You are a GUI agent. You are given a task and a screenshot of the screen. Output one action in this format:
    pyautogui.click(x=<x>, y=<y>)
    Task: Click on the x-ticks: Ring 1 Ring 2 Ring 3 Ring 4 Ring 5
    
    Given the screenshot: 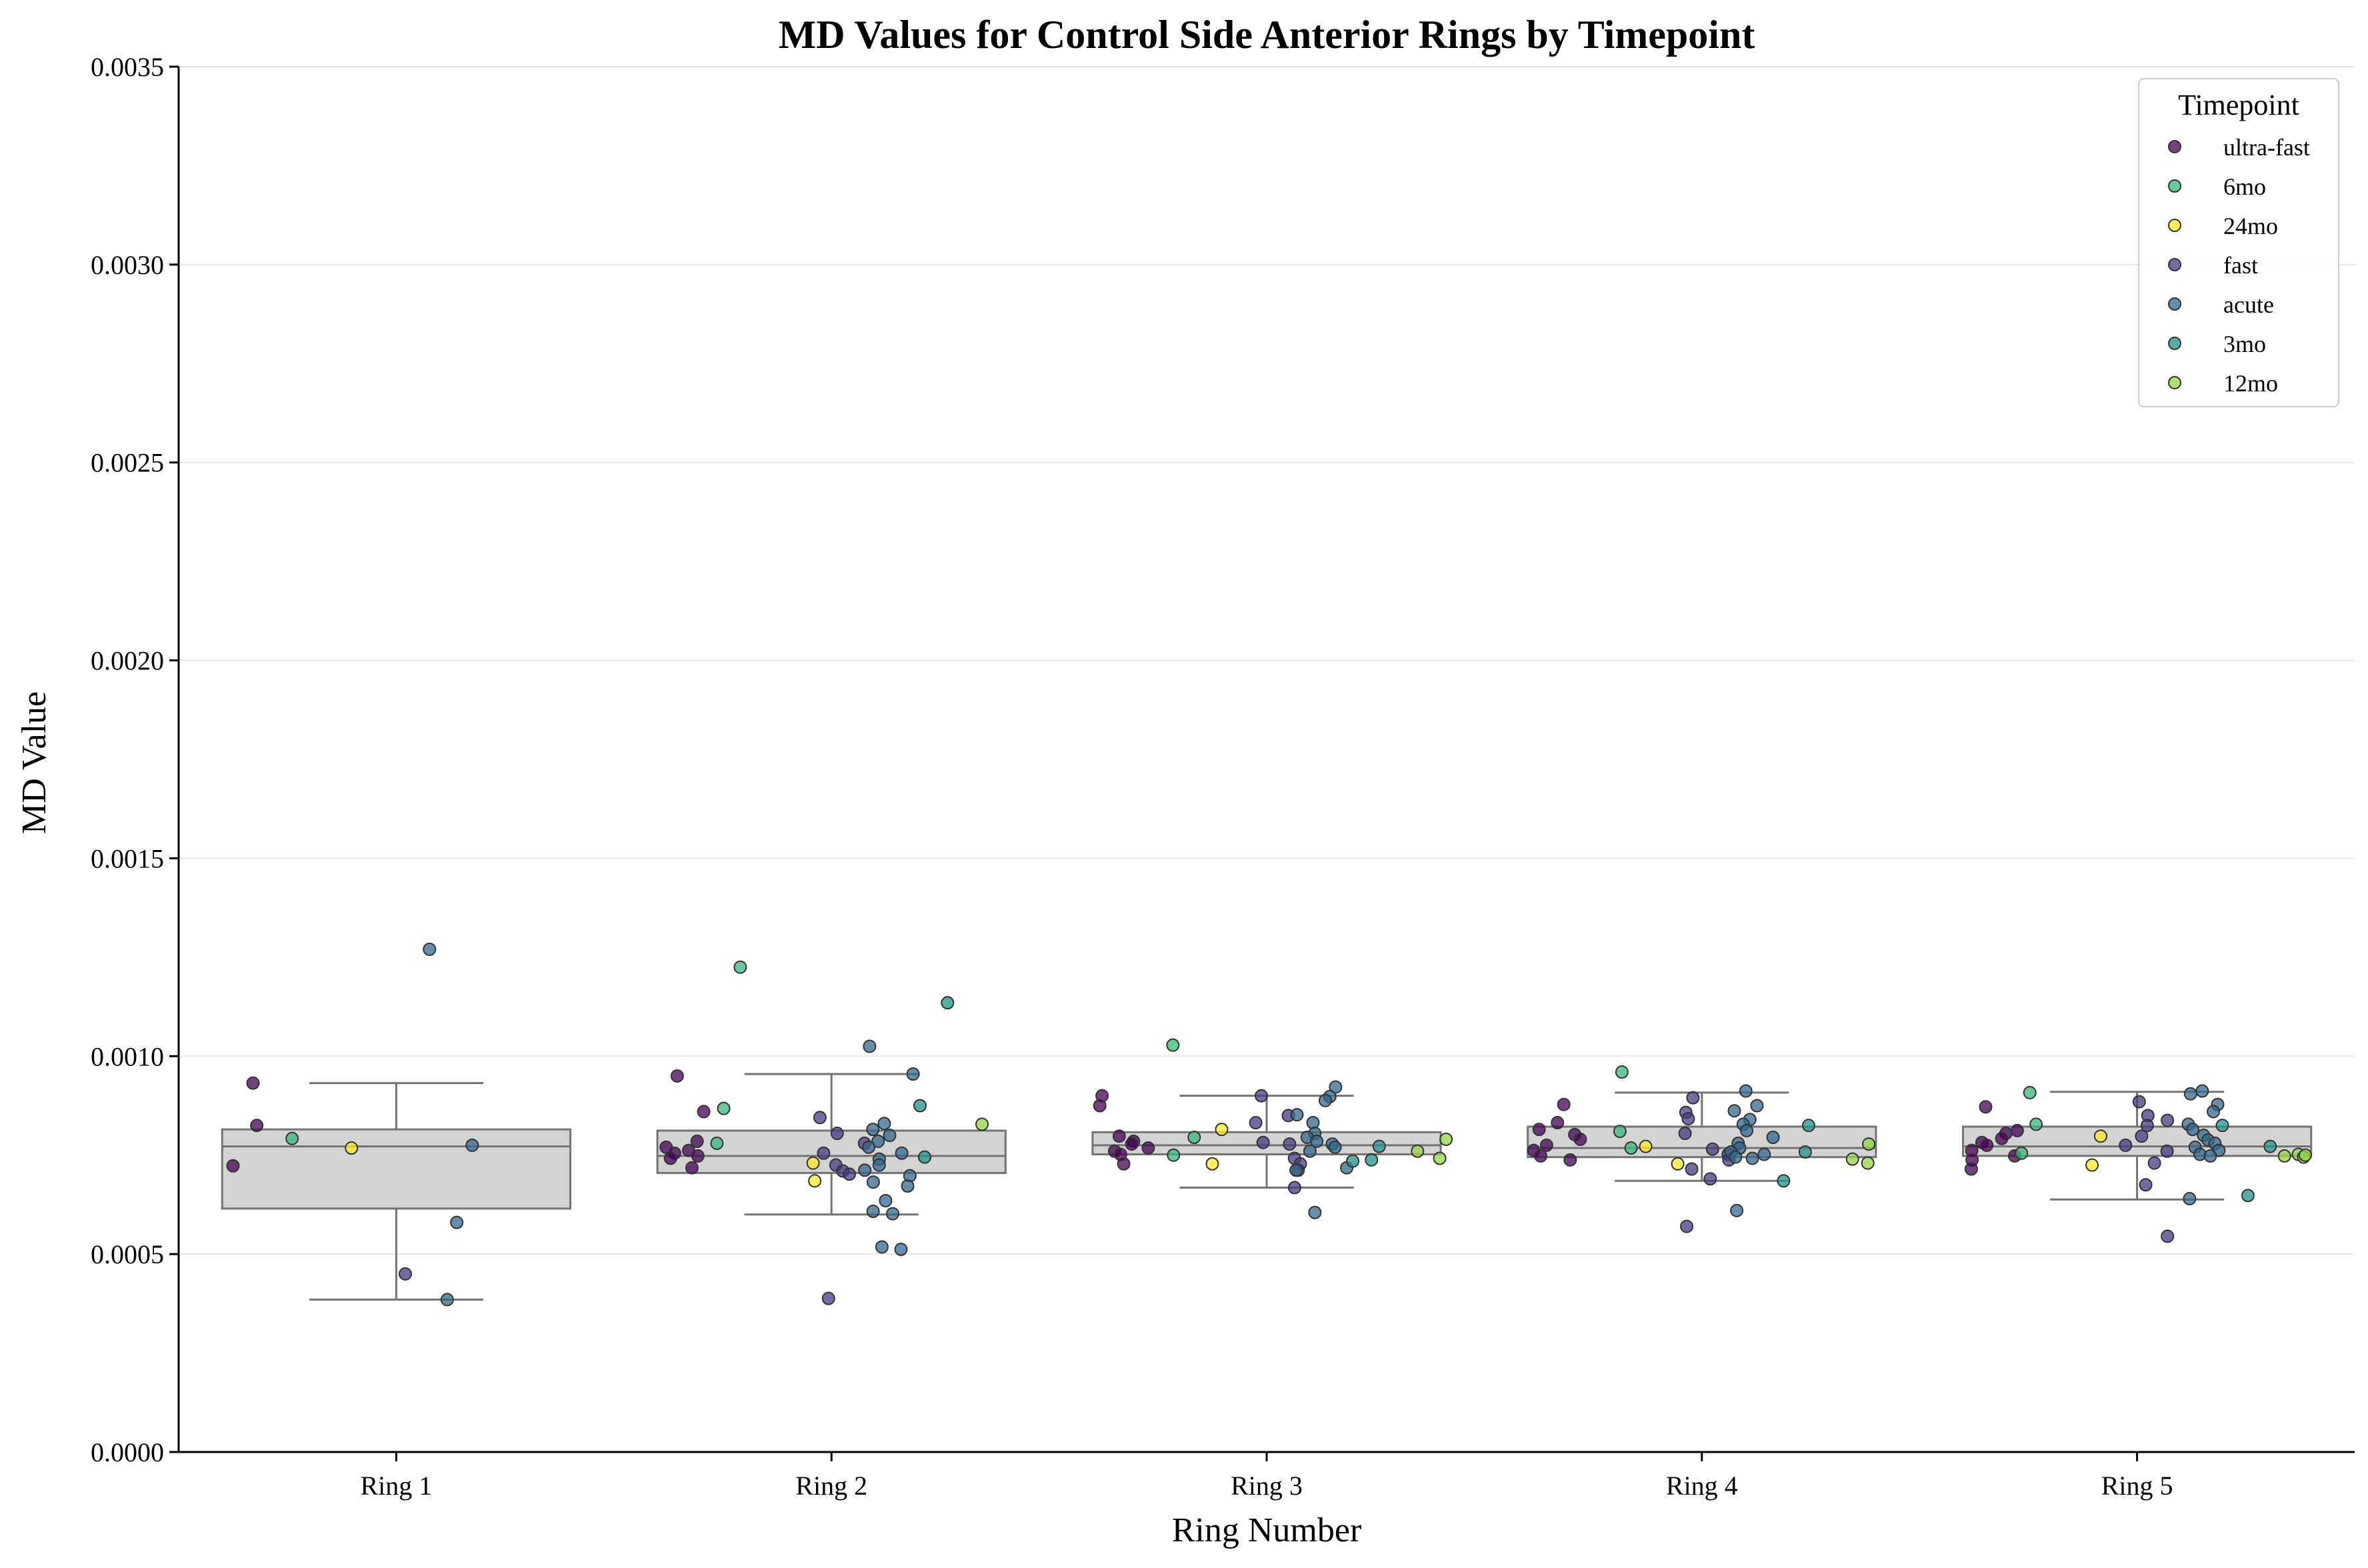 What is the action you would take?
    pyautogui.click(x=1267, y=1476)
    